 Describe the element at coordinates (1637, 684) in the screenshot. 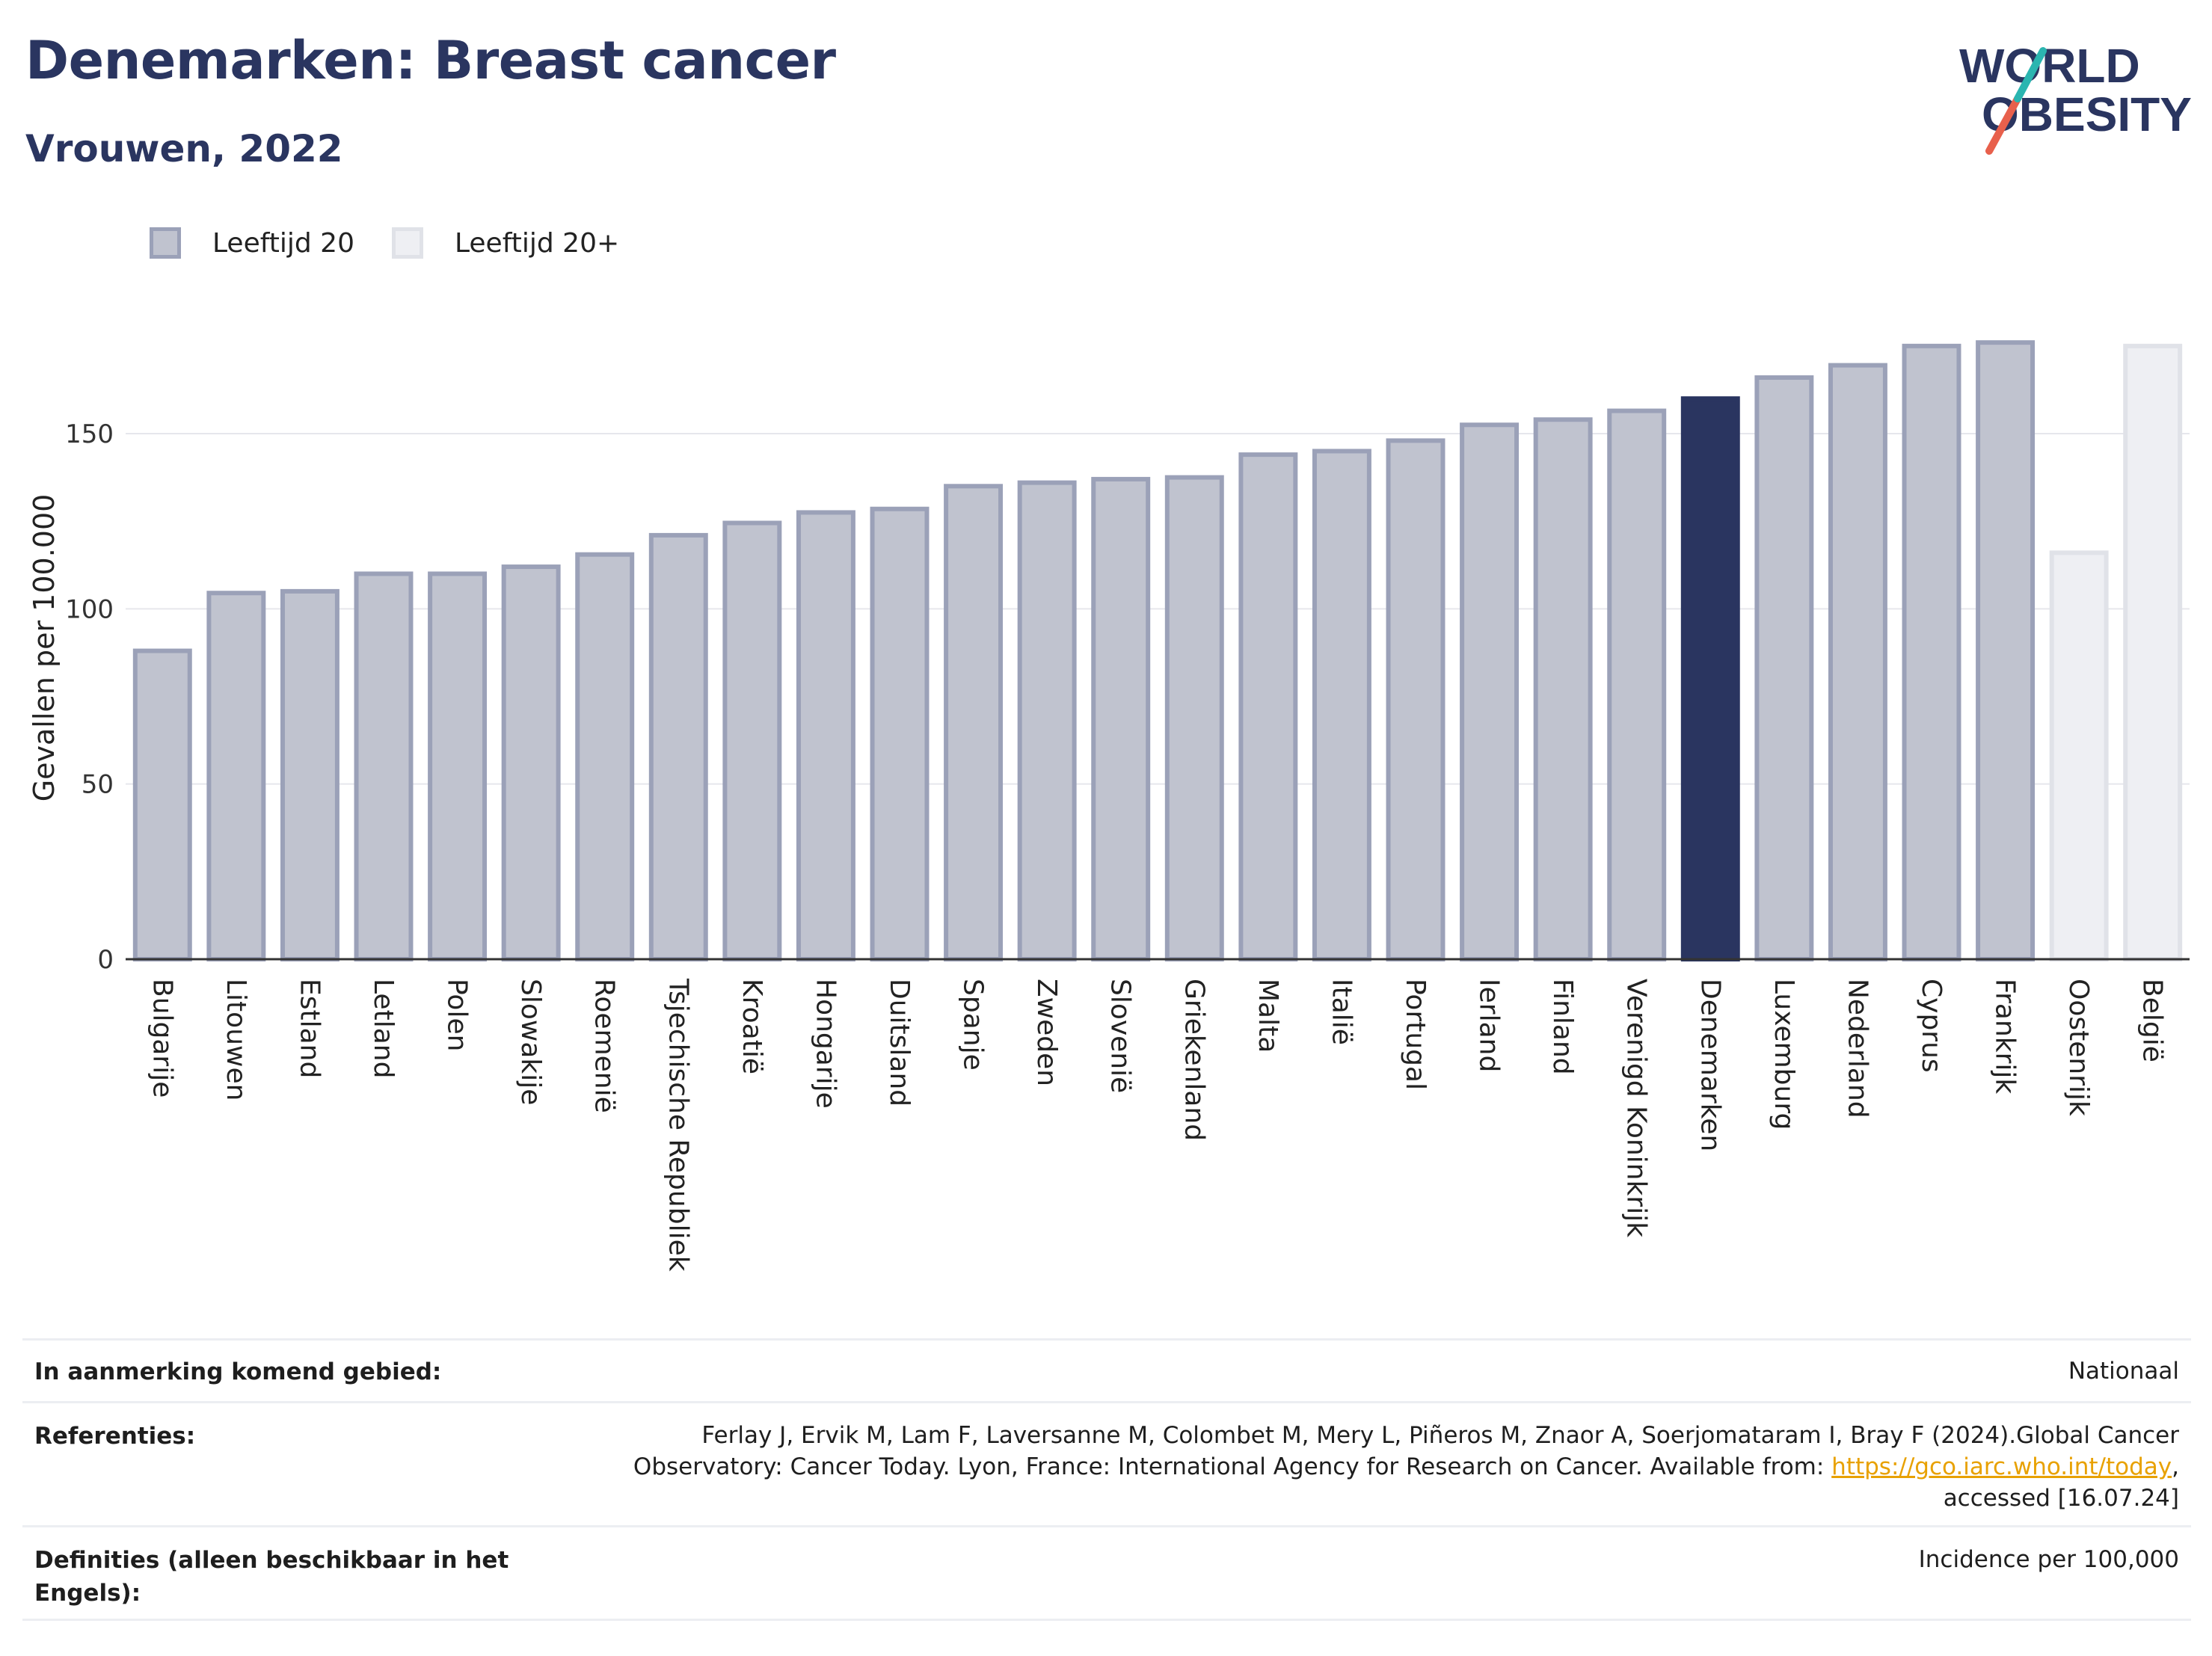

I see `bar-verenigd-koninkrijk` at that location.